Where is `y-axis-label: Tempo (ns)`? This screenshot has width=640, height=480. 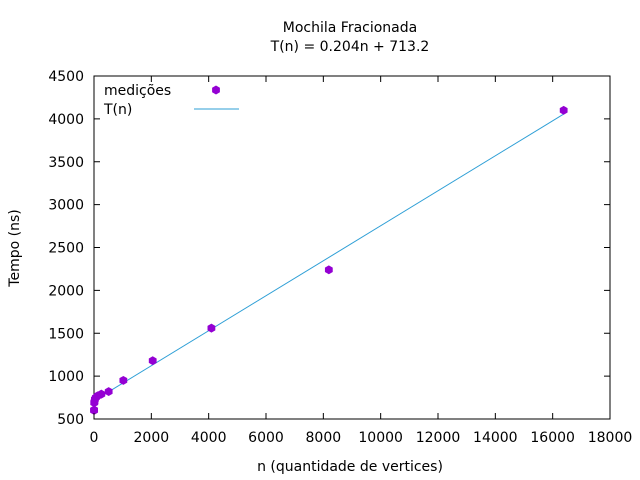
y-axis-label: Tempo (ns) is located at coordinates (15, 248).